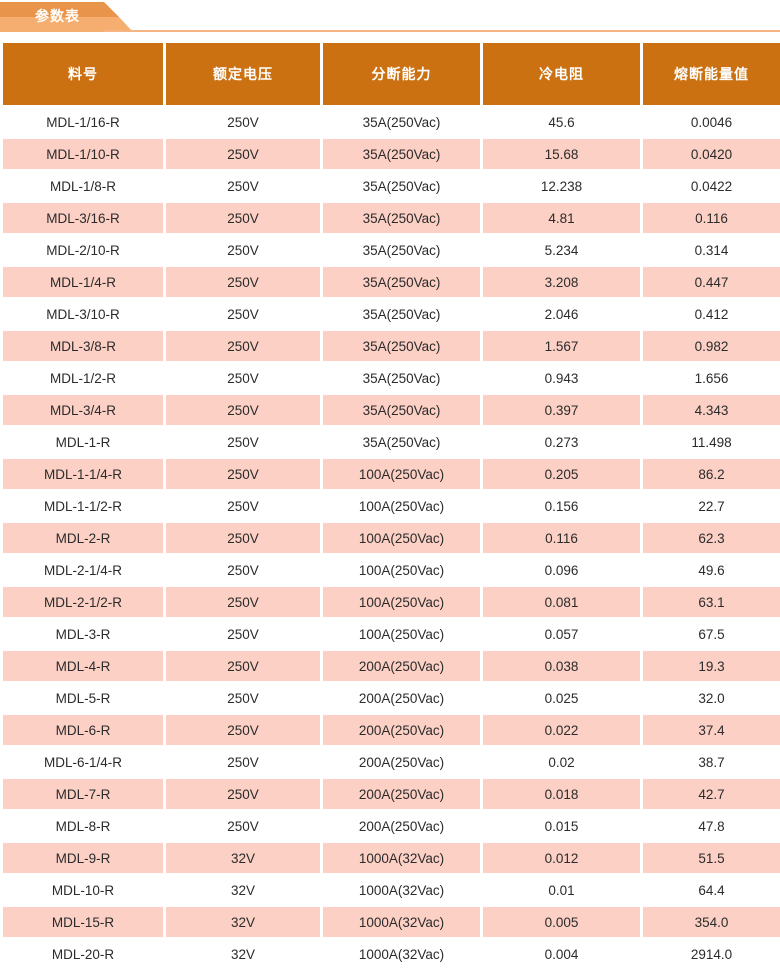 The height and width of the screenshot is (975, 780). What do you see at coordinates (83, 730) in the screenshot?
I see `cell-part-number: MDL-6-R` at bounding box center [83, 730].